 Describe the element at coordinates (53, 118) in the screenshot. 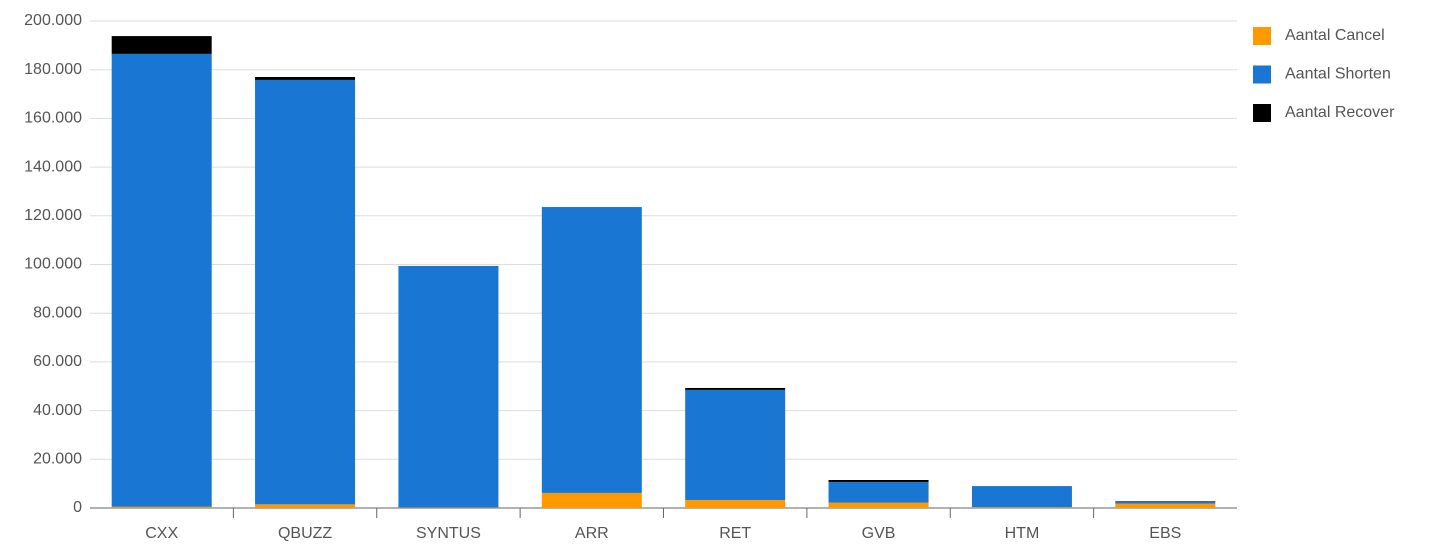

I see `y-tick-label: 160.000` at that location.